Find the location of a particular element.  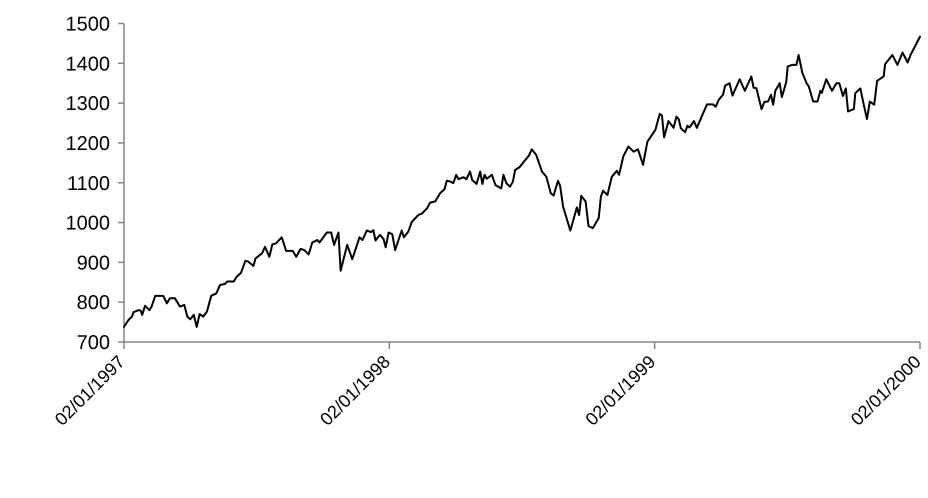

y-tick-label: 800 is located at coordinates (93, 303).